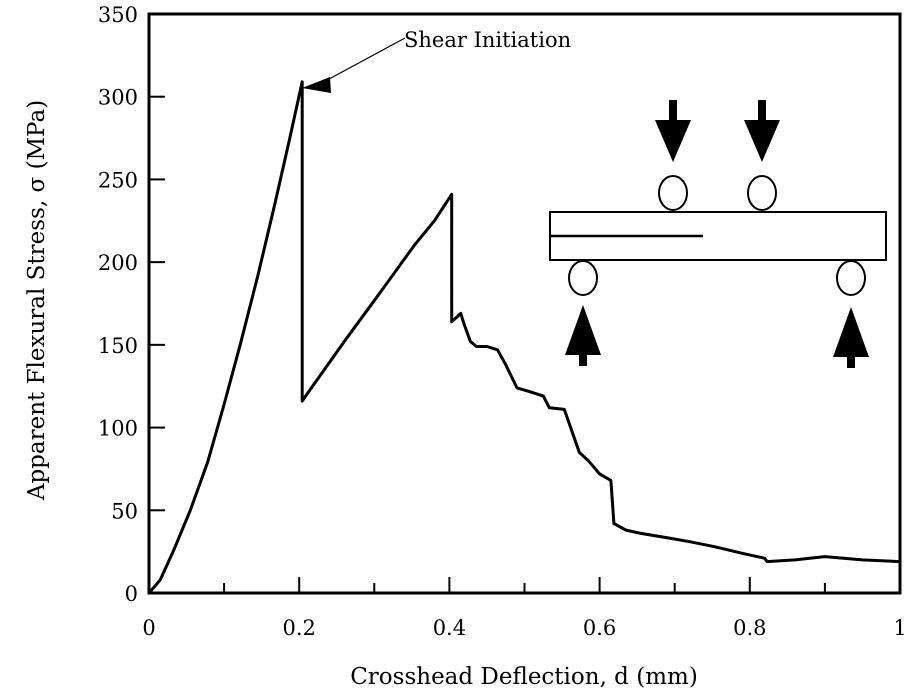  Describe the element at coordinates (316, 85) in the screenshot. I see `annotation-arrowhead` at that location.